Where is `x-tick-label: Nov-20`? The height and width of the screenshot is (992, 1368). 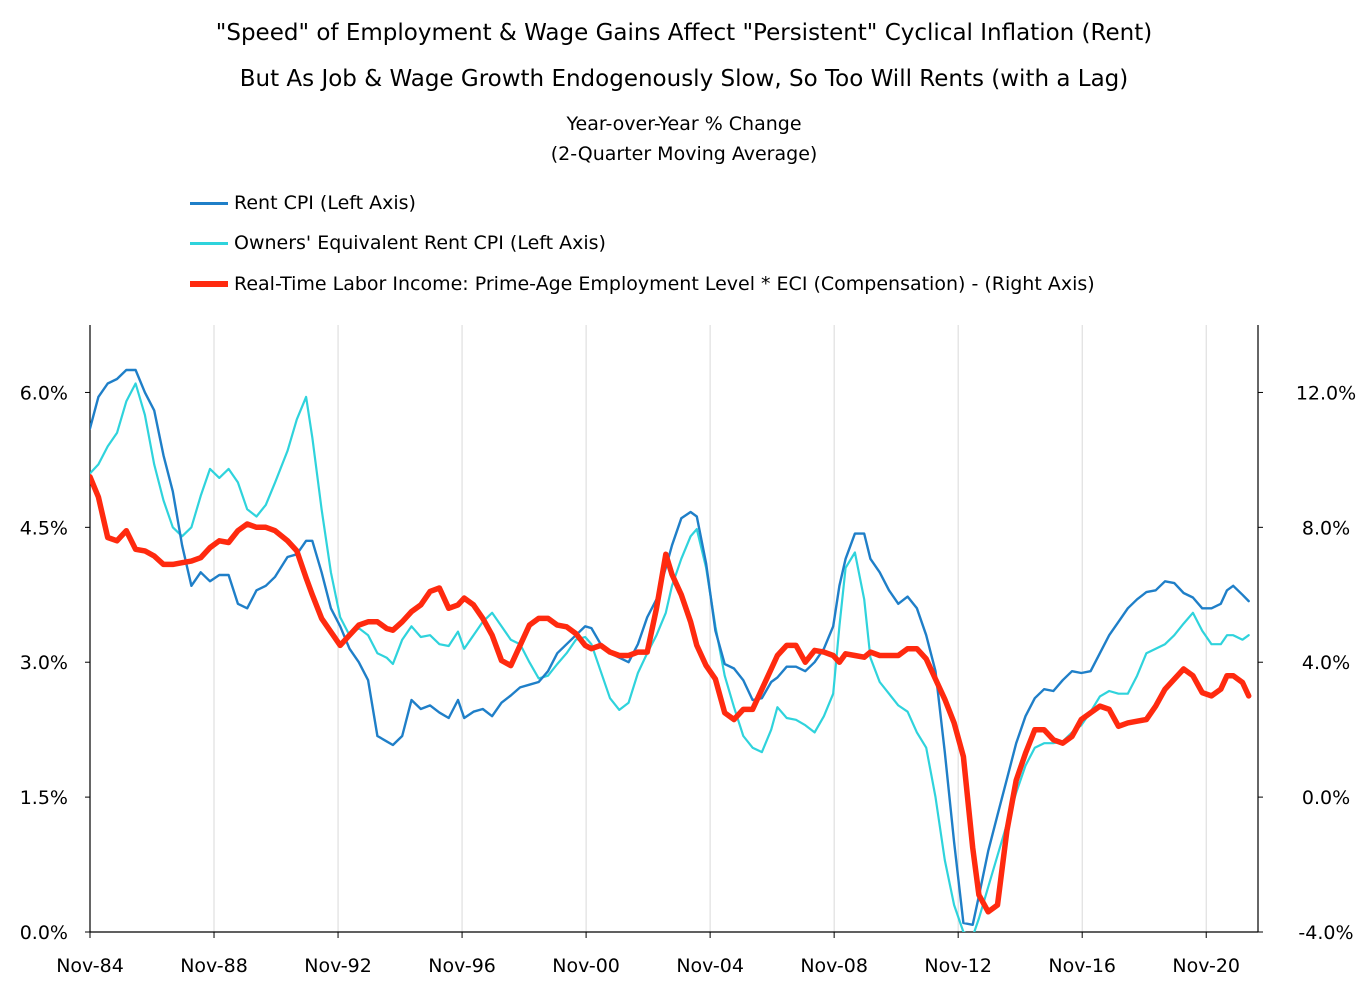 x-tick-label: Nov-20 is located at coordinates (1206, 966).